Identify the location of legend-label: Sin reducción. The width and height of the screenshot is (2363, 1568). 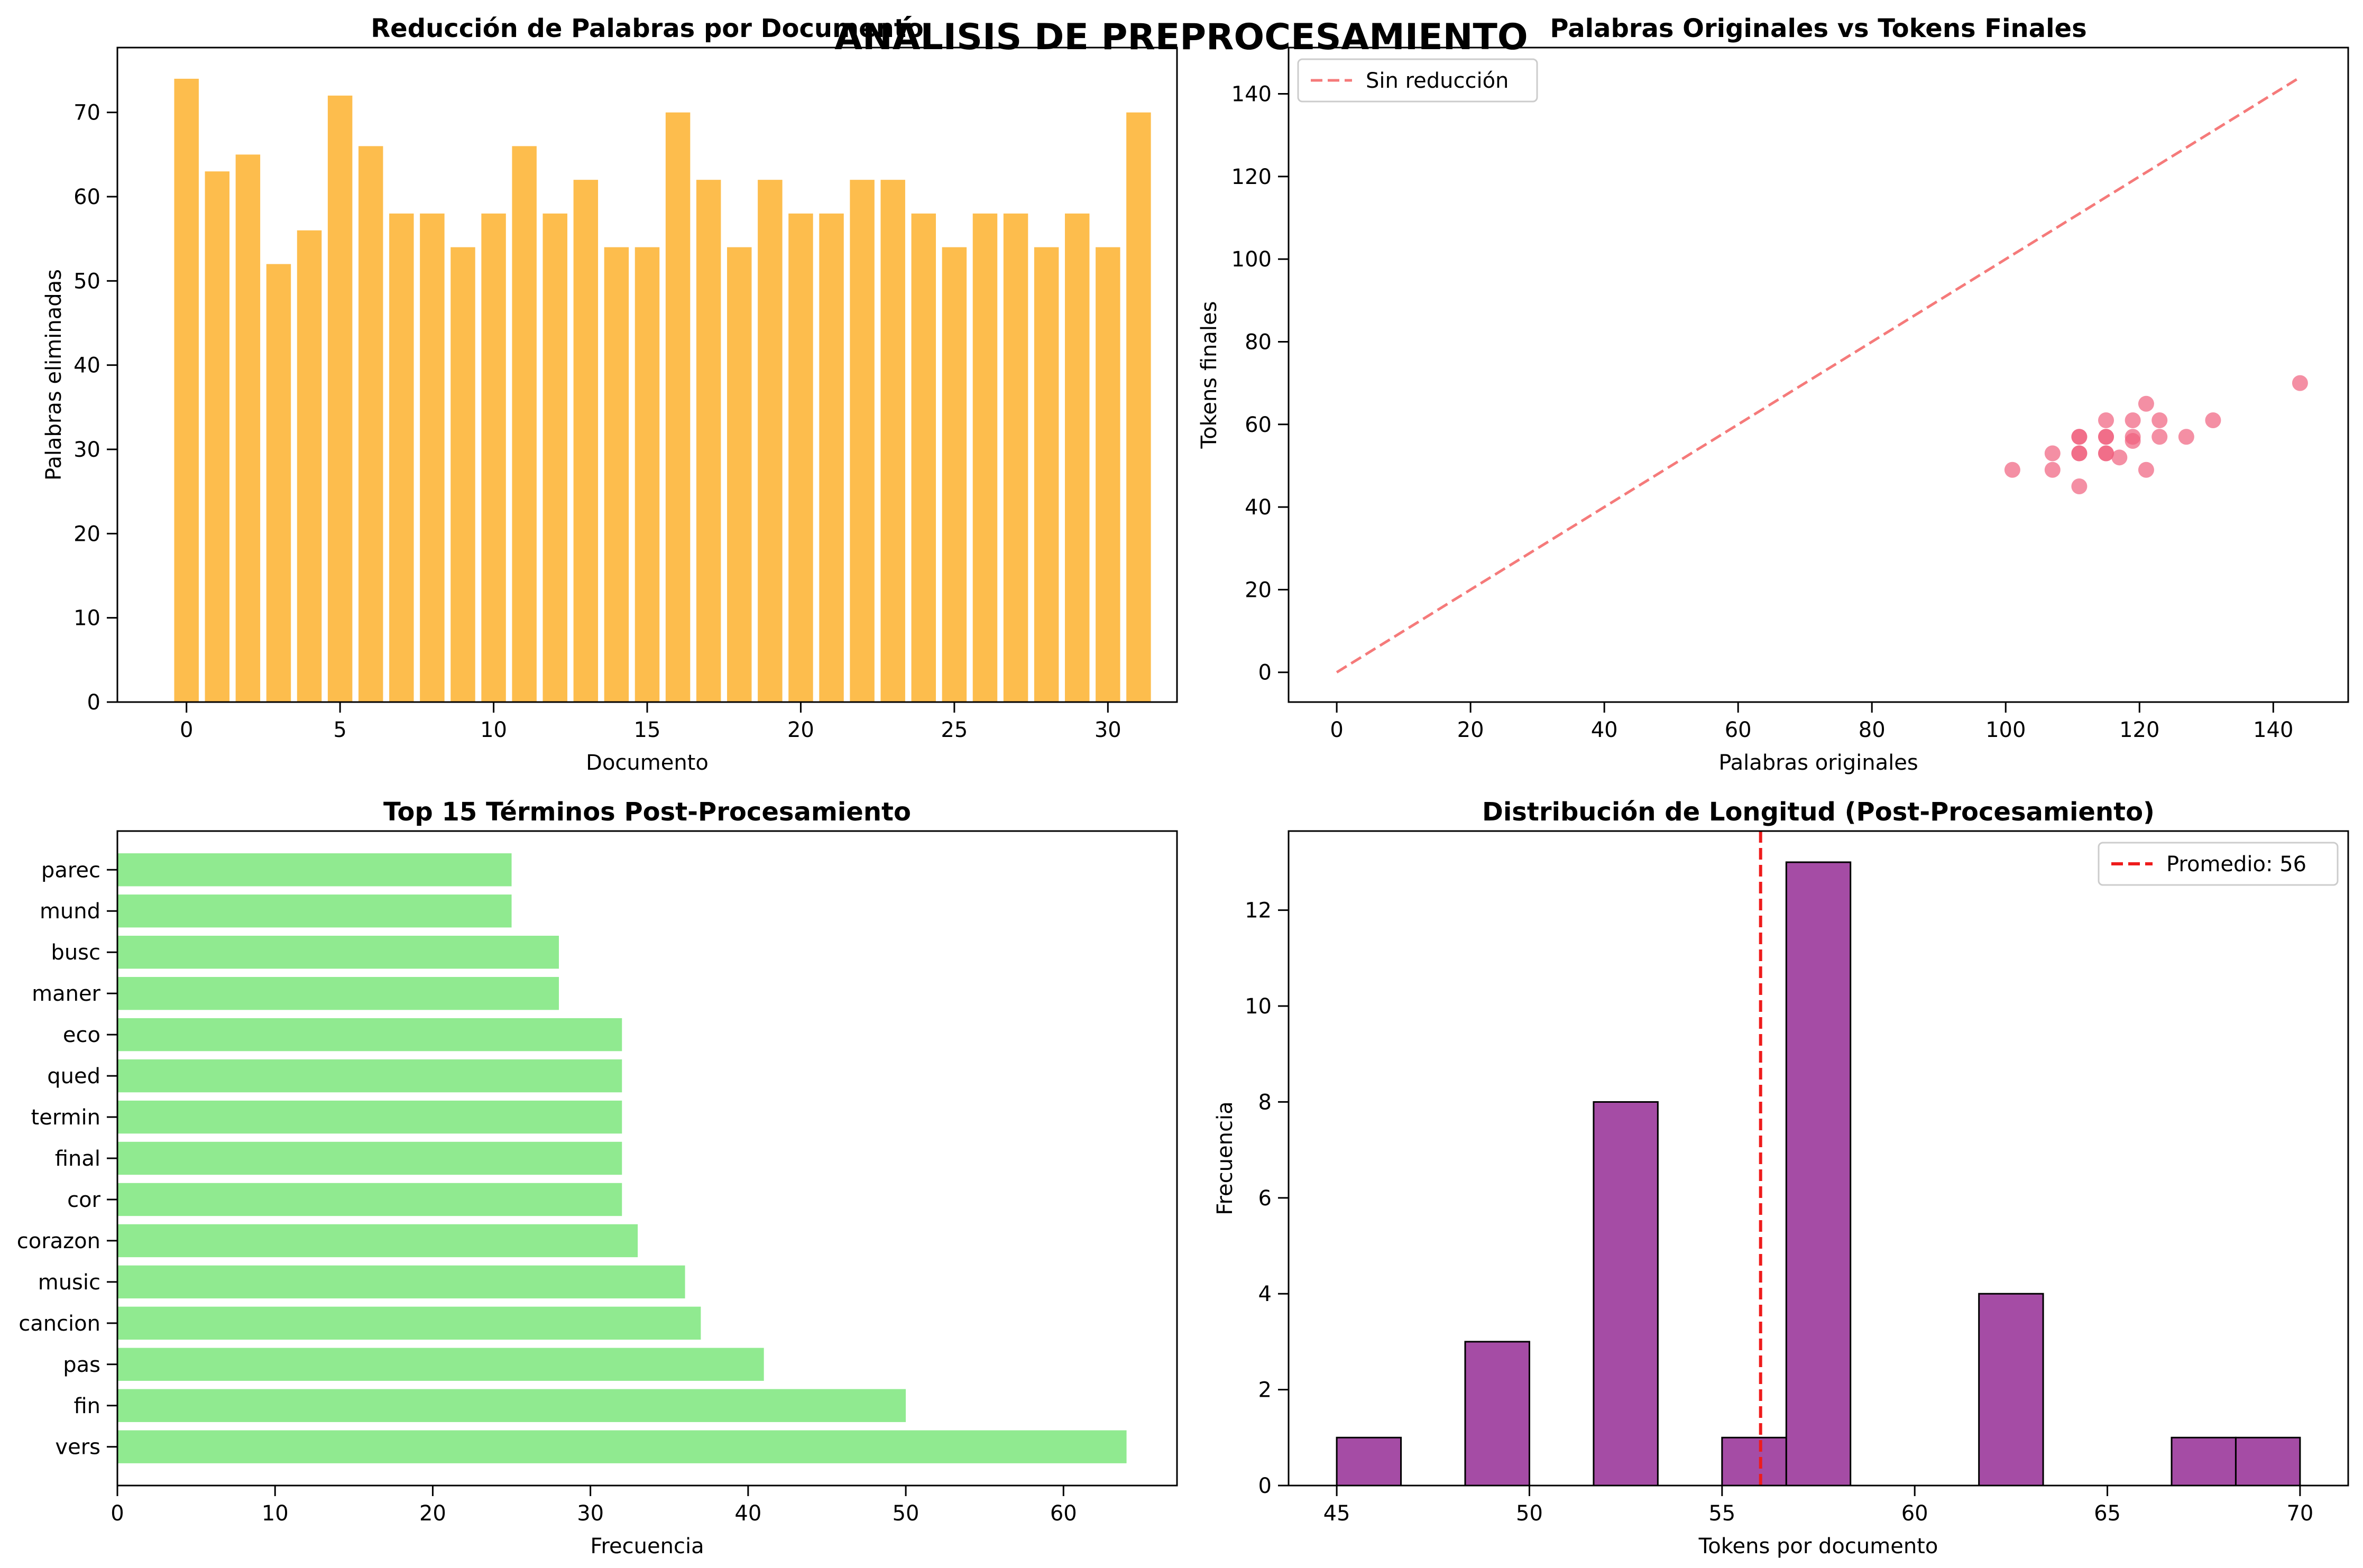
(1437, 81).